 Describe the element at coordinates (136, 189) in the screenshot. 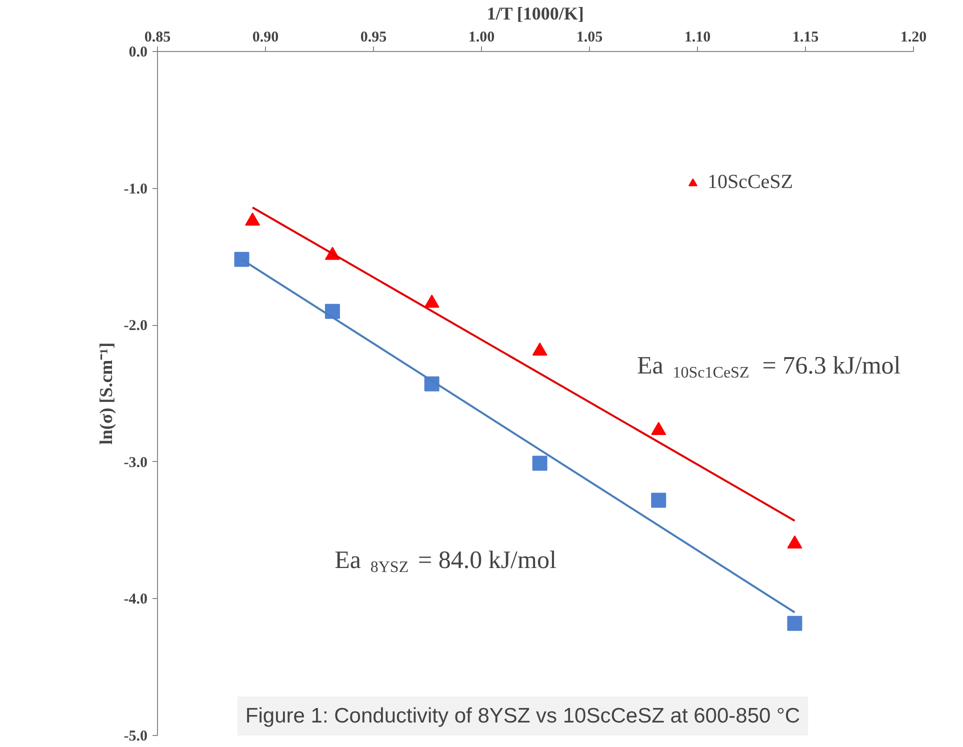

I see `y-tick-label: -1.0` at that location.